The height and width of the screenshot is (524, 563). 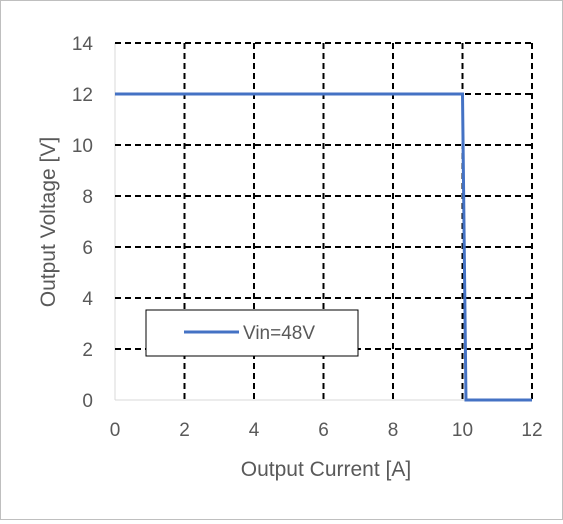 I want to click on y-tick-label: 14, so click(x=83, y=44).